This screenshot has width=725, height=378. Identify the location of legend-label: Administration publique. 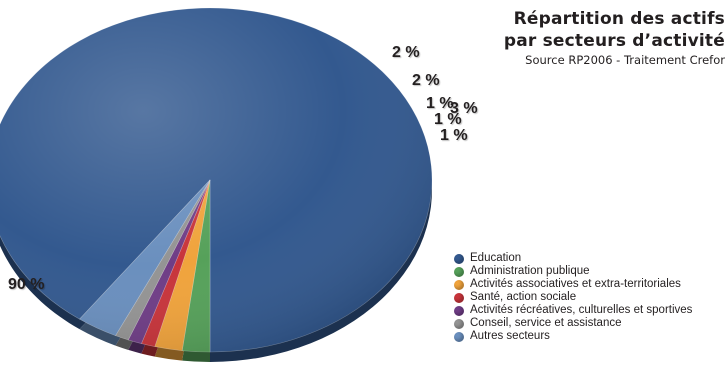
(530, 271).